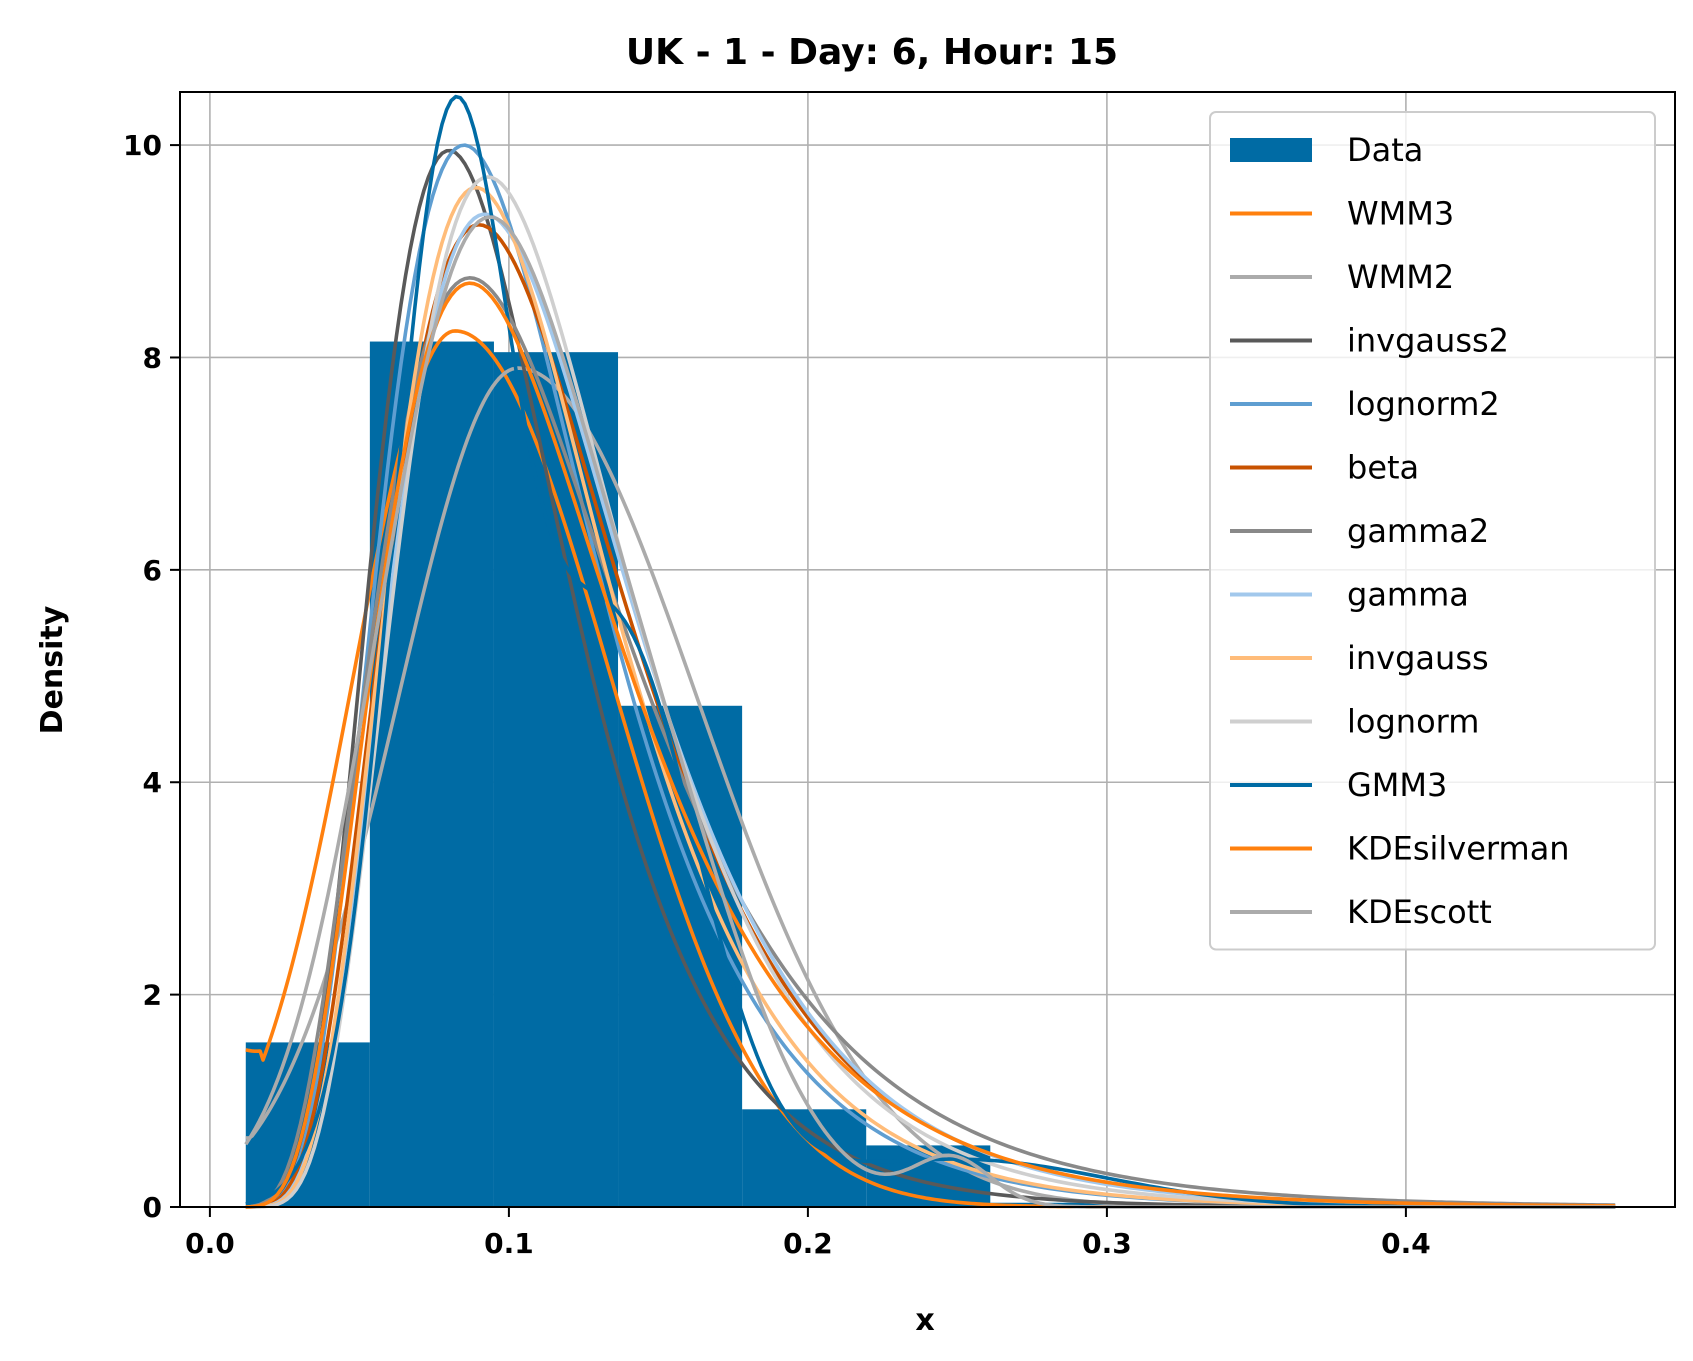  I want to click on legend-label: KDEscott, so click(1419, 912).